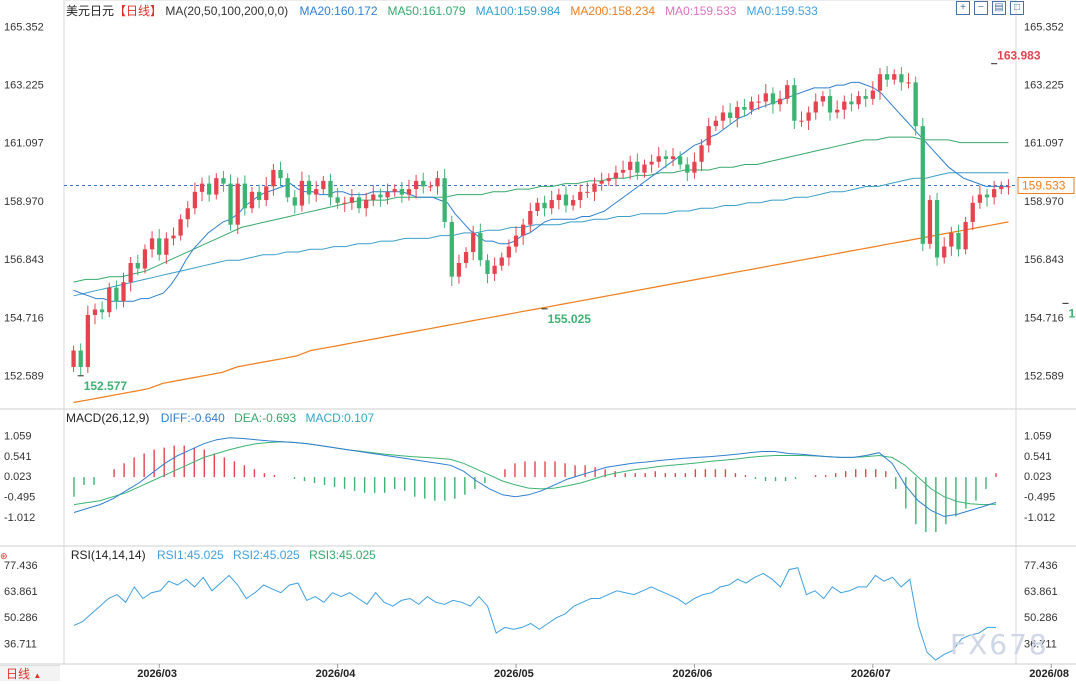 The height and width of the screenshot is (684, 1076). I want to click on rsi-label: RSI(14,14,14), so click(108, 555).